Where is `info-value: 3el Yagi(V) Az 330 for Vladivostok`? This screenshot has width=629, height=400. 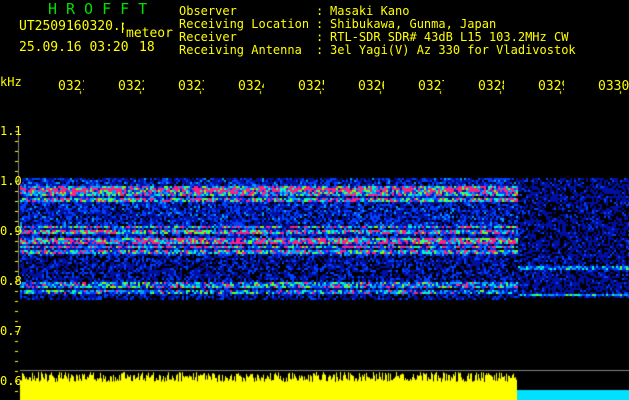 info-value: 3el Yagi(V) Az 330 for Vladivostok is located at coordinates (453, 50).